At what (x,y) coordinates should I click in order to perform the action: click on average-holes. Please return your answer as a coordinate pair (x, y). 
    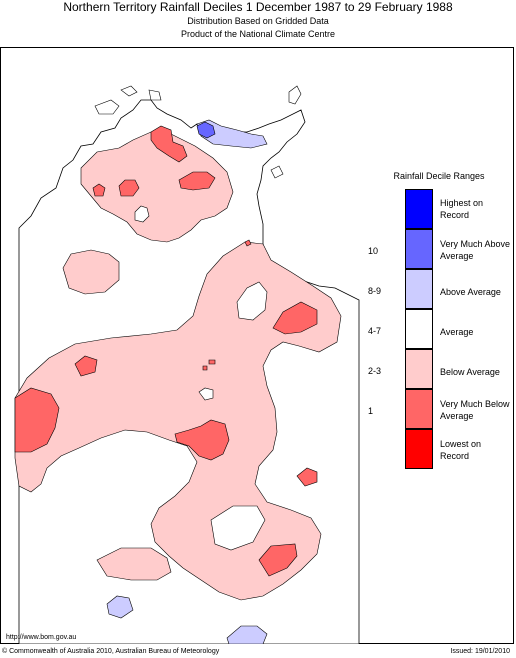
    Looking at the image, I should click on (201, 378).